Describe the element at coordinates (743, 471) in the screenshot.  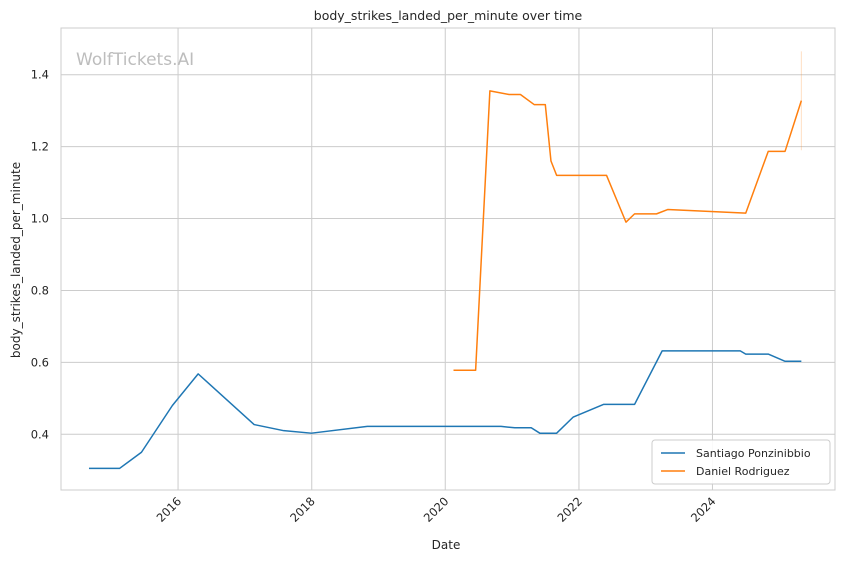
I see `legend-label-daniel-rodriguez: Daniel Rodriguez` at that location.